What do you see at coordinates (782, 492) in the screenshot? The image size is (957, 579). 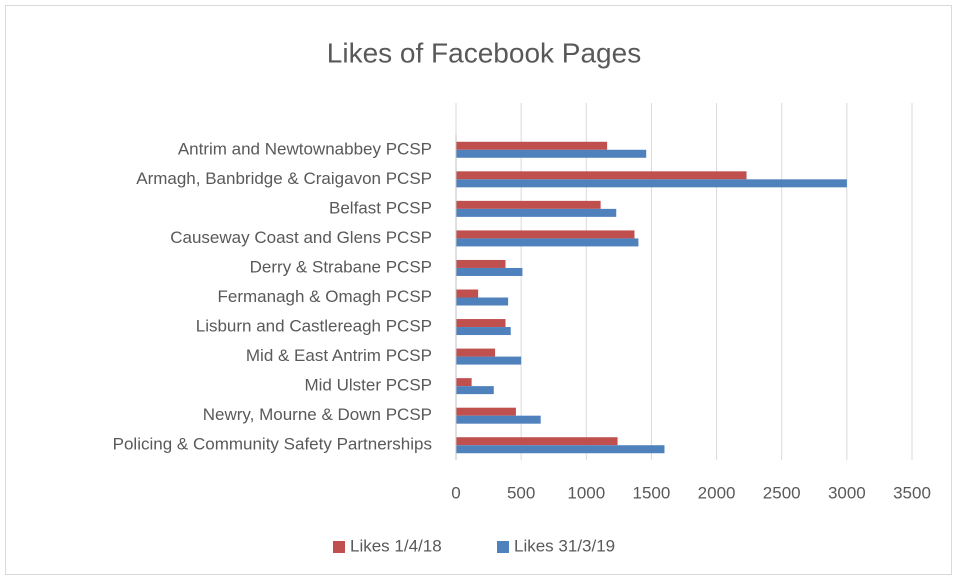 I see `x-tick-label: 2500` at bounding box center [782, 492].